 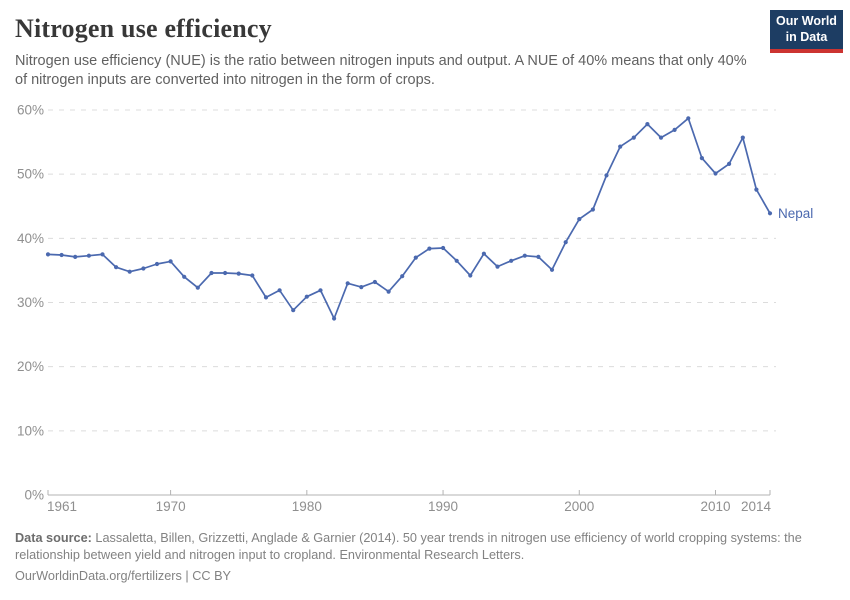 I want to click on x-axis-label: 2014, so click(x=756, y=506).